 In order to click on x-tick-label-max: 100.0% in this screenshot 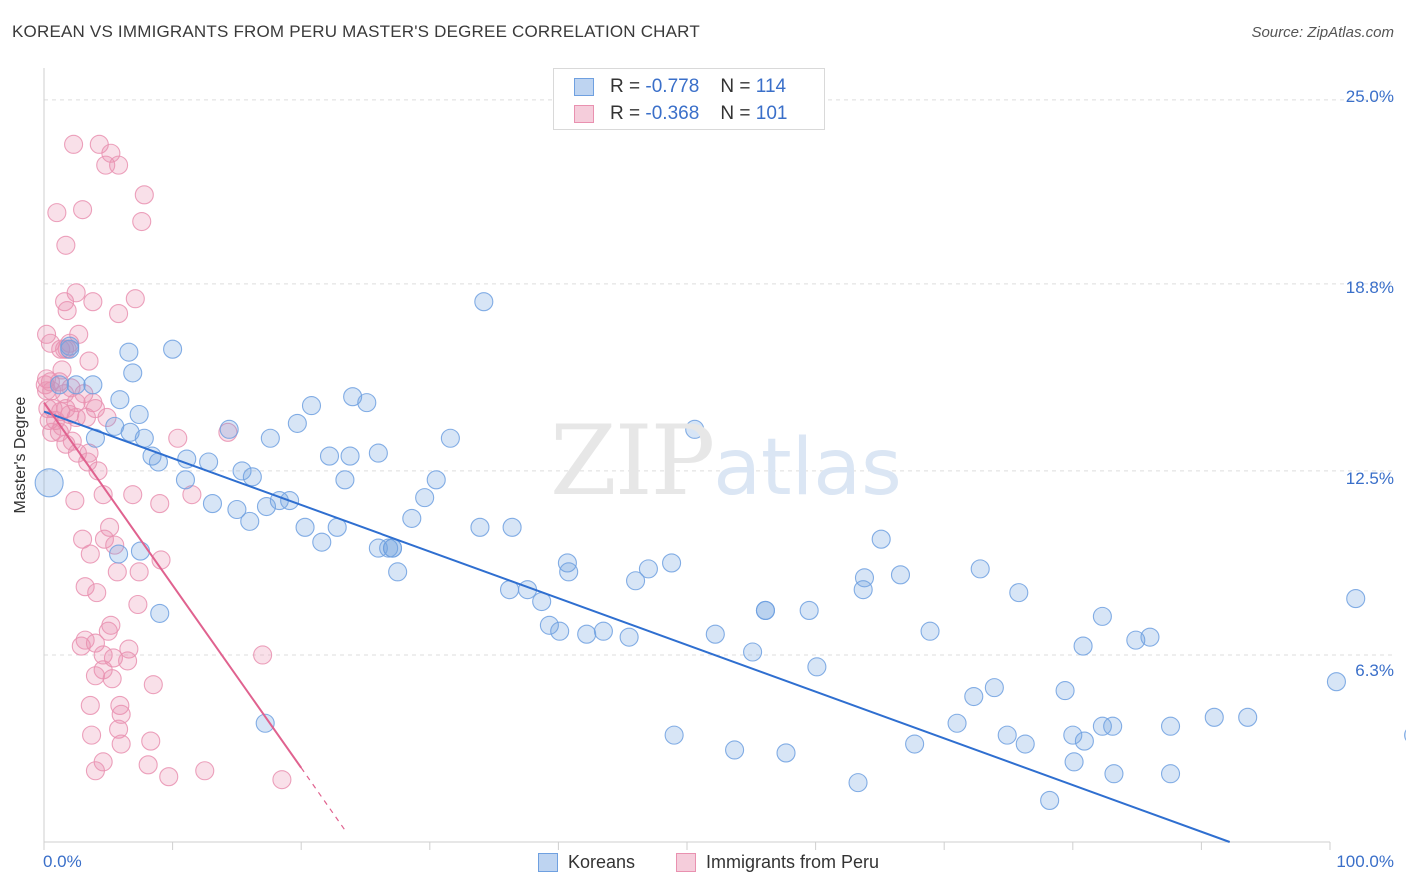, I will do `click(1365, 861)`.